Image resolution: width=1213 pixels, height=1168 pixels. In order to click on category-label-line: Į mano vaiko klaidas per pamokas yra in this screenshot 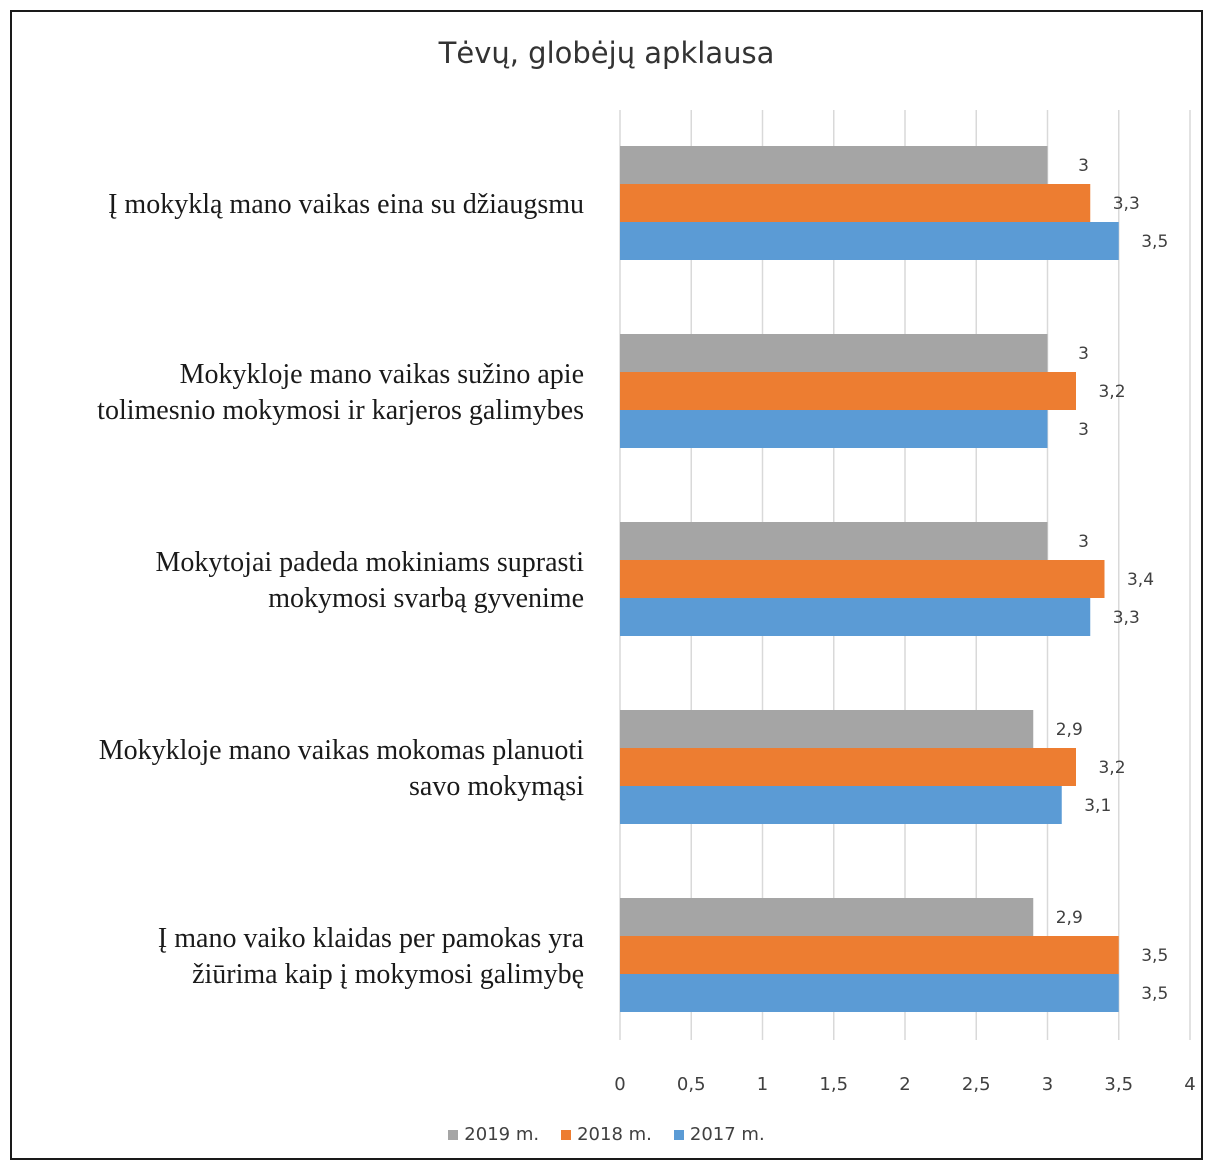, I will do `click(371, 938)`.